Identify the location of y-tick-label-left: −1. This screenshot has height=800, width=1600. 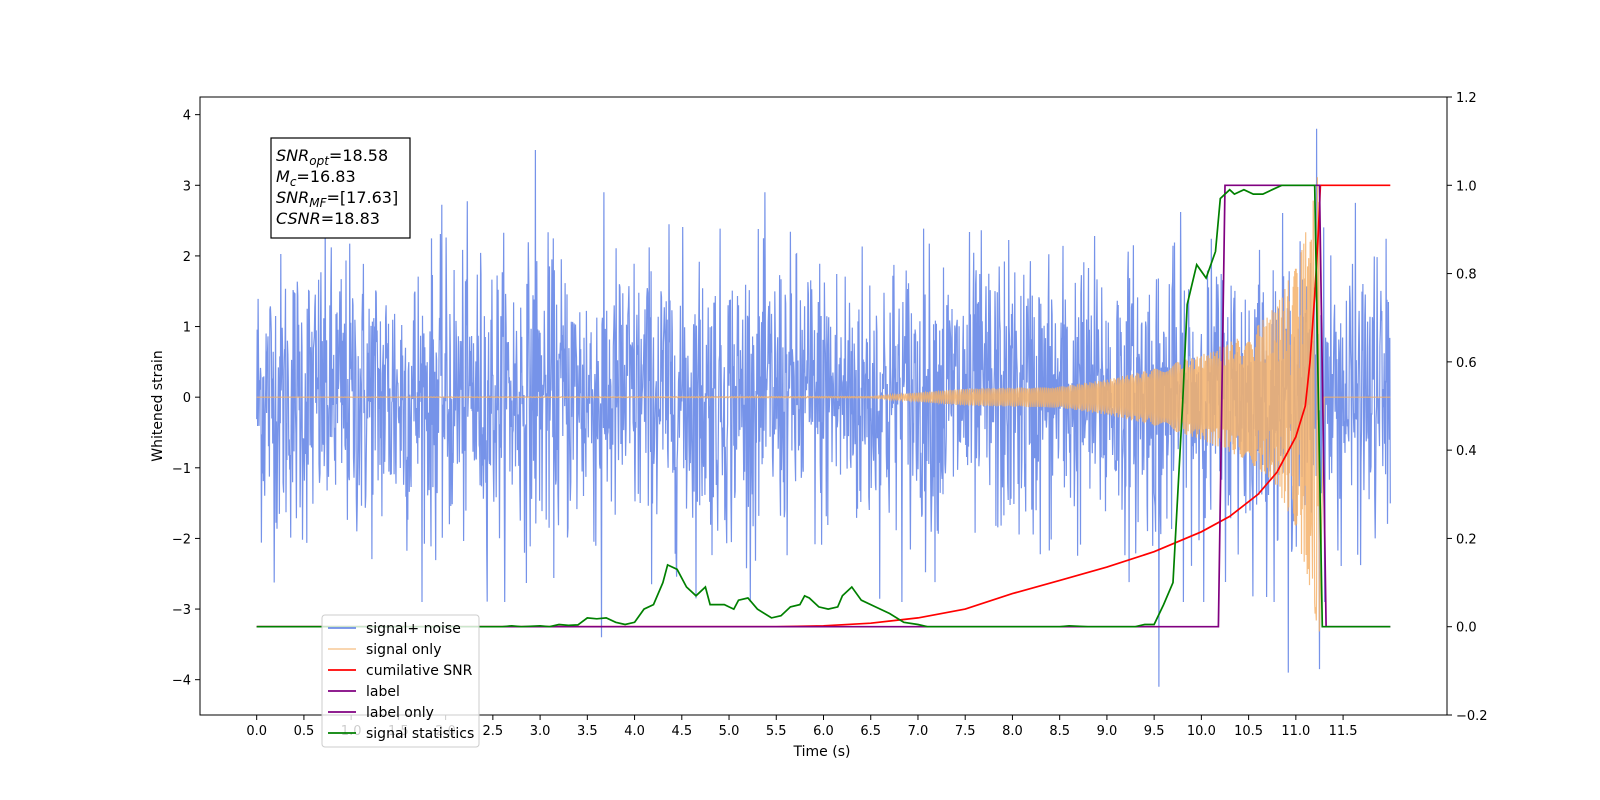
(181, 469).